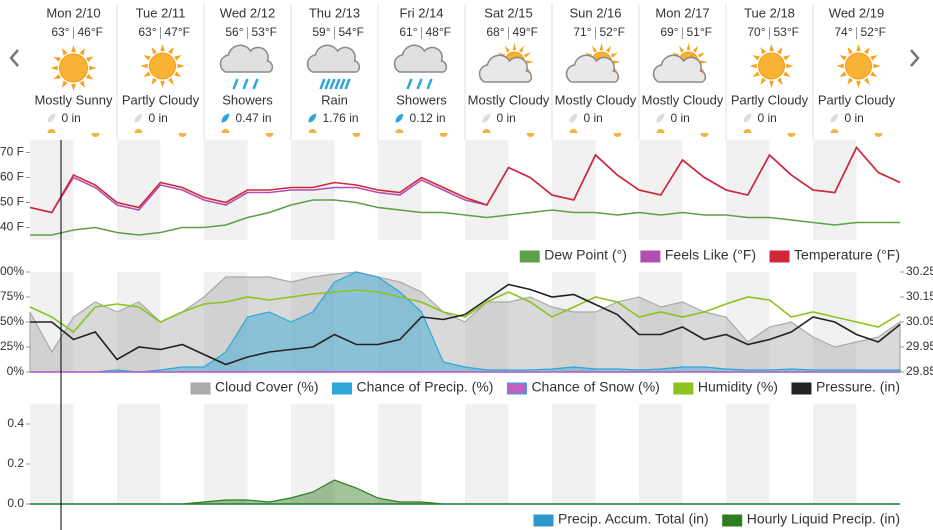 The image size is (933, 530). What do you see at coordinates (495, 32) in the screenshot?
I see `high-temp: 68°` at bounding box center [495, 32].